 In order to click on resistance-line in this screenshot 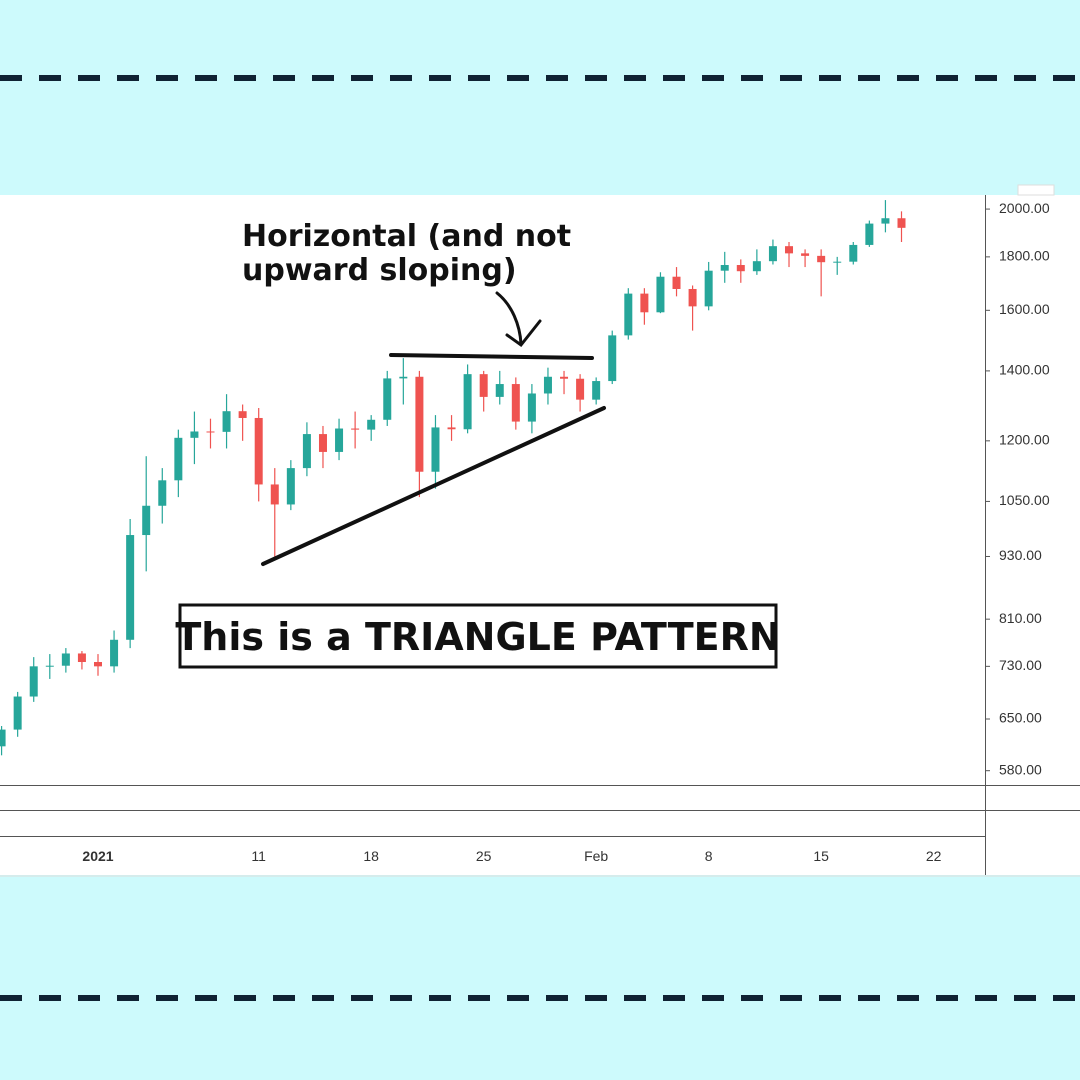, I will do `click(491, 356)`.